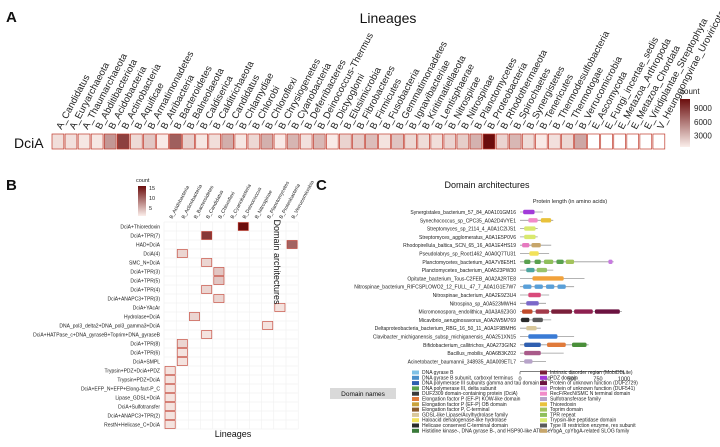 This screenshot has height=447, width=720. What do you see at coordinates (571, 380) in the screenshot?
I see `axis-tick-label: 500` at bounding box center [571, 380].